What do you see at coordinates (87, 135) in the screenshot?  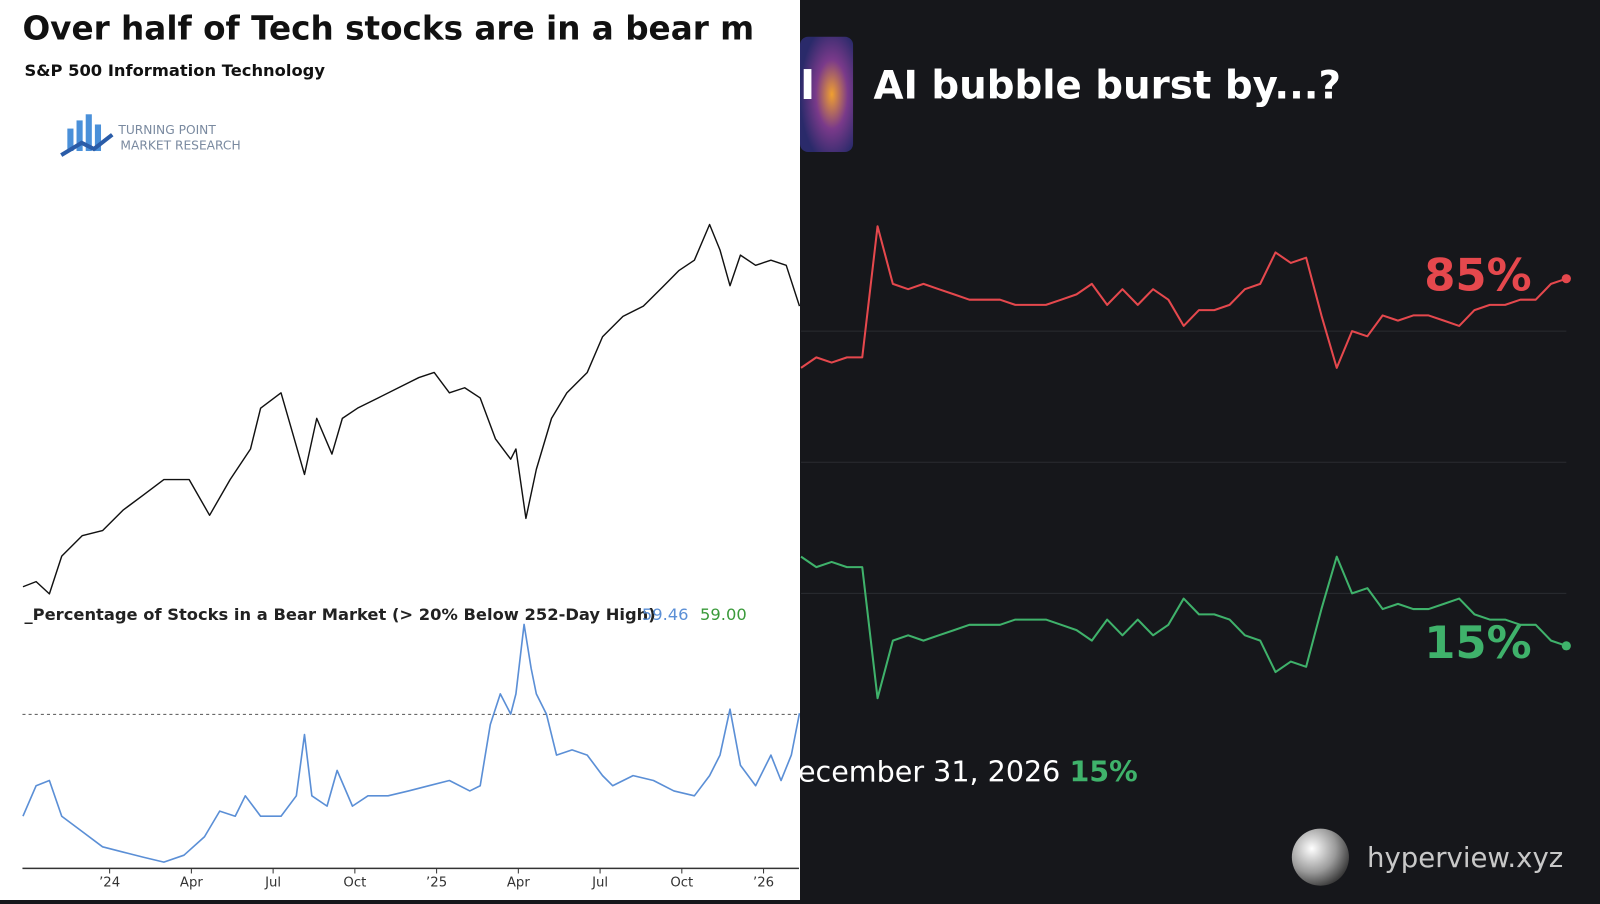 I see `logo-icon` at bounding box center [87, 135].